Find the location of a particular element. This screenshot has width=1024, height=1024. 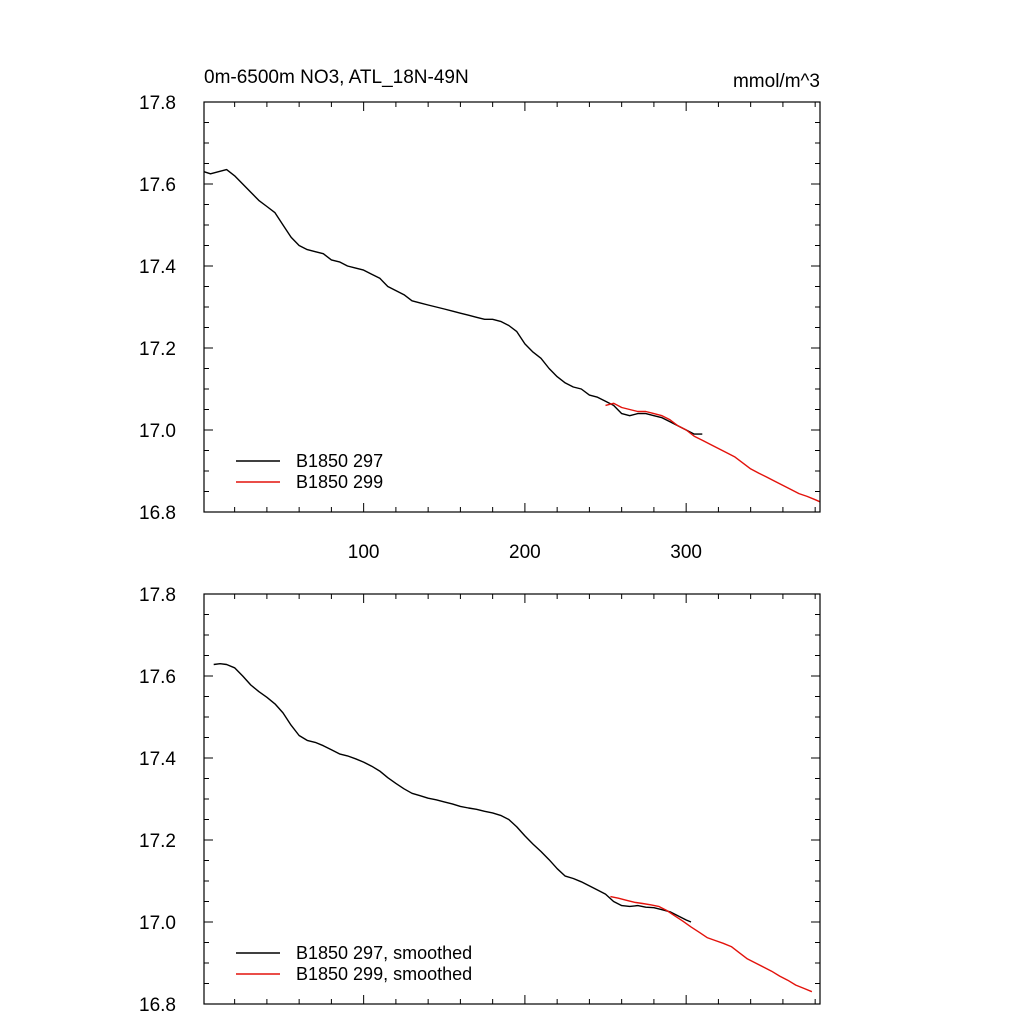

legend-label: B1850 297, smoothed is located at coordinates (384, 953).